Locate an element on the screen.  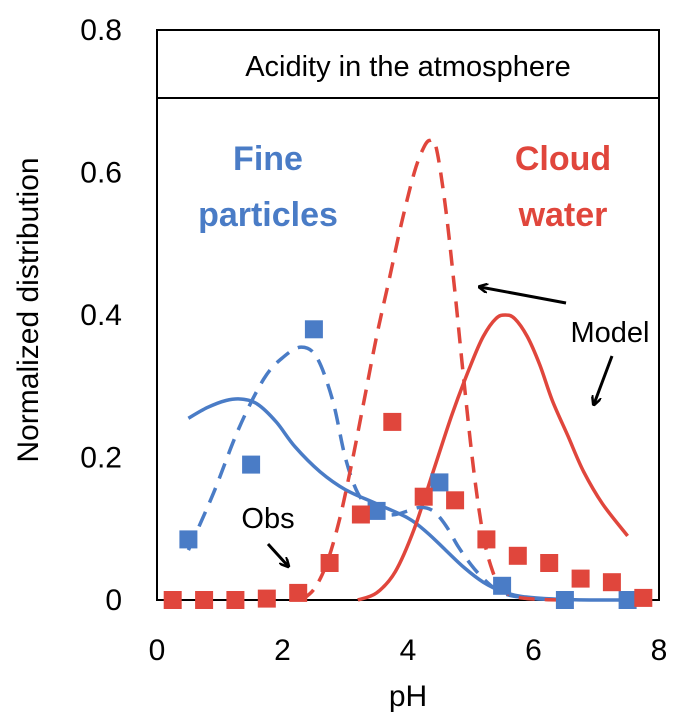
model-arrow-to-dashed is located at coordinates (523, 296).